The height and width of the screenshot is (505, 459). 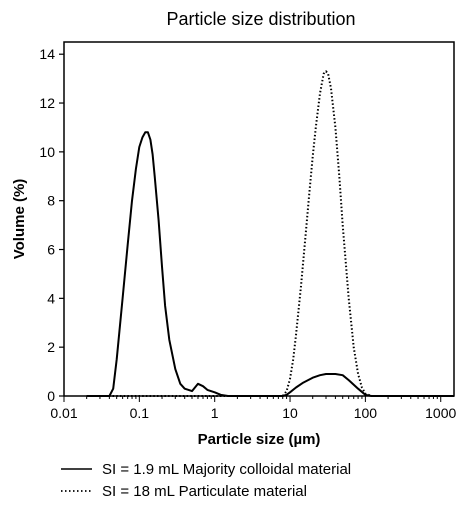 What do you see at coordinates (51, 298) in the screenshot?
I see `y-tick-label: 4` at bounding box center [51, 298].